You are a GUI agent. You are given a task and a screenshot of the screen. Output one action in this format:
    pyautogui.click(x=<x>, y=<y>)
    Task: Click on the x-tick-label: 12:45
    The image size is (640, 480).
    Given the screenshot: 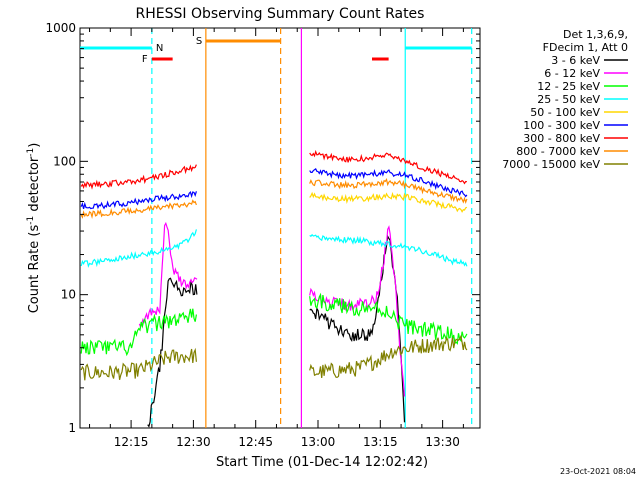 What is the action you would take?
    pyautogui.click(x=255, y=442)
    